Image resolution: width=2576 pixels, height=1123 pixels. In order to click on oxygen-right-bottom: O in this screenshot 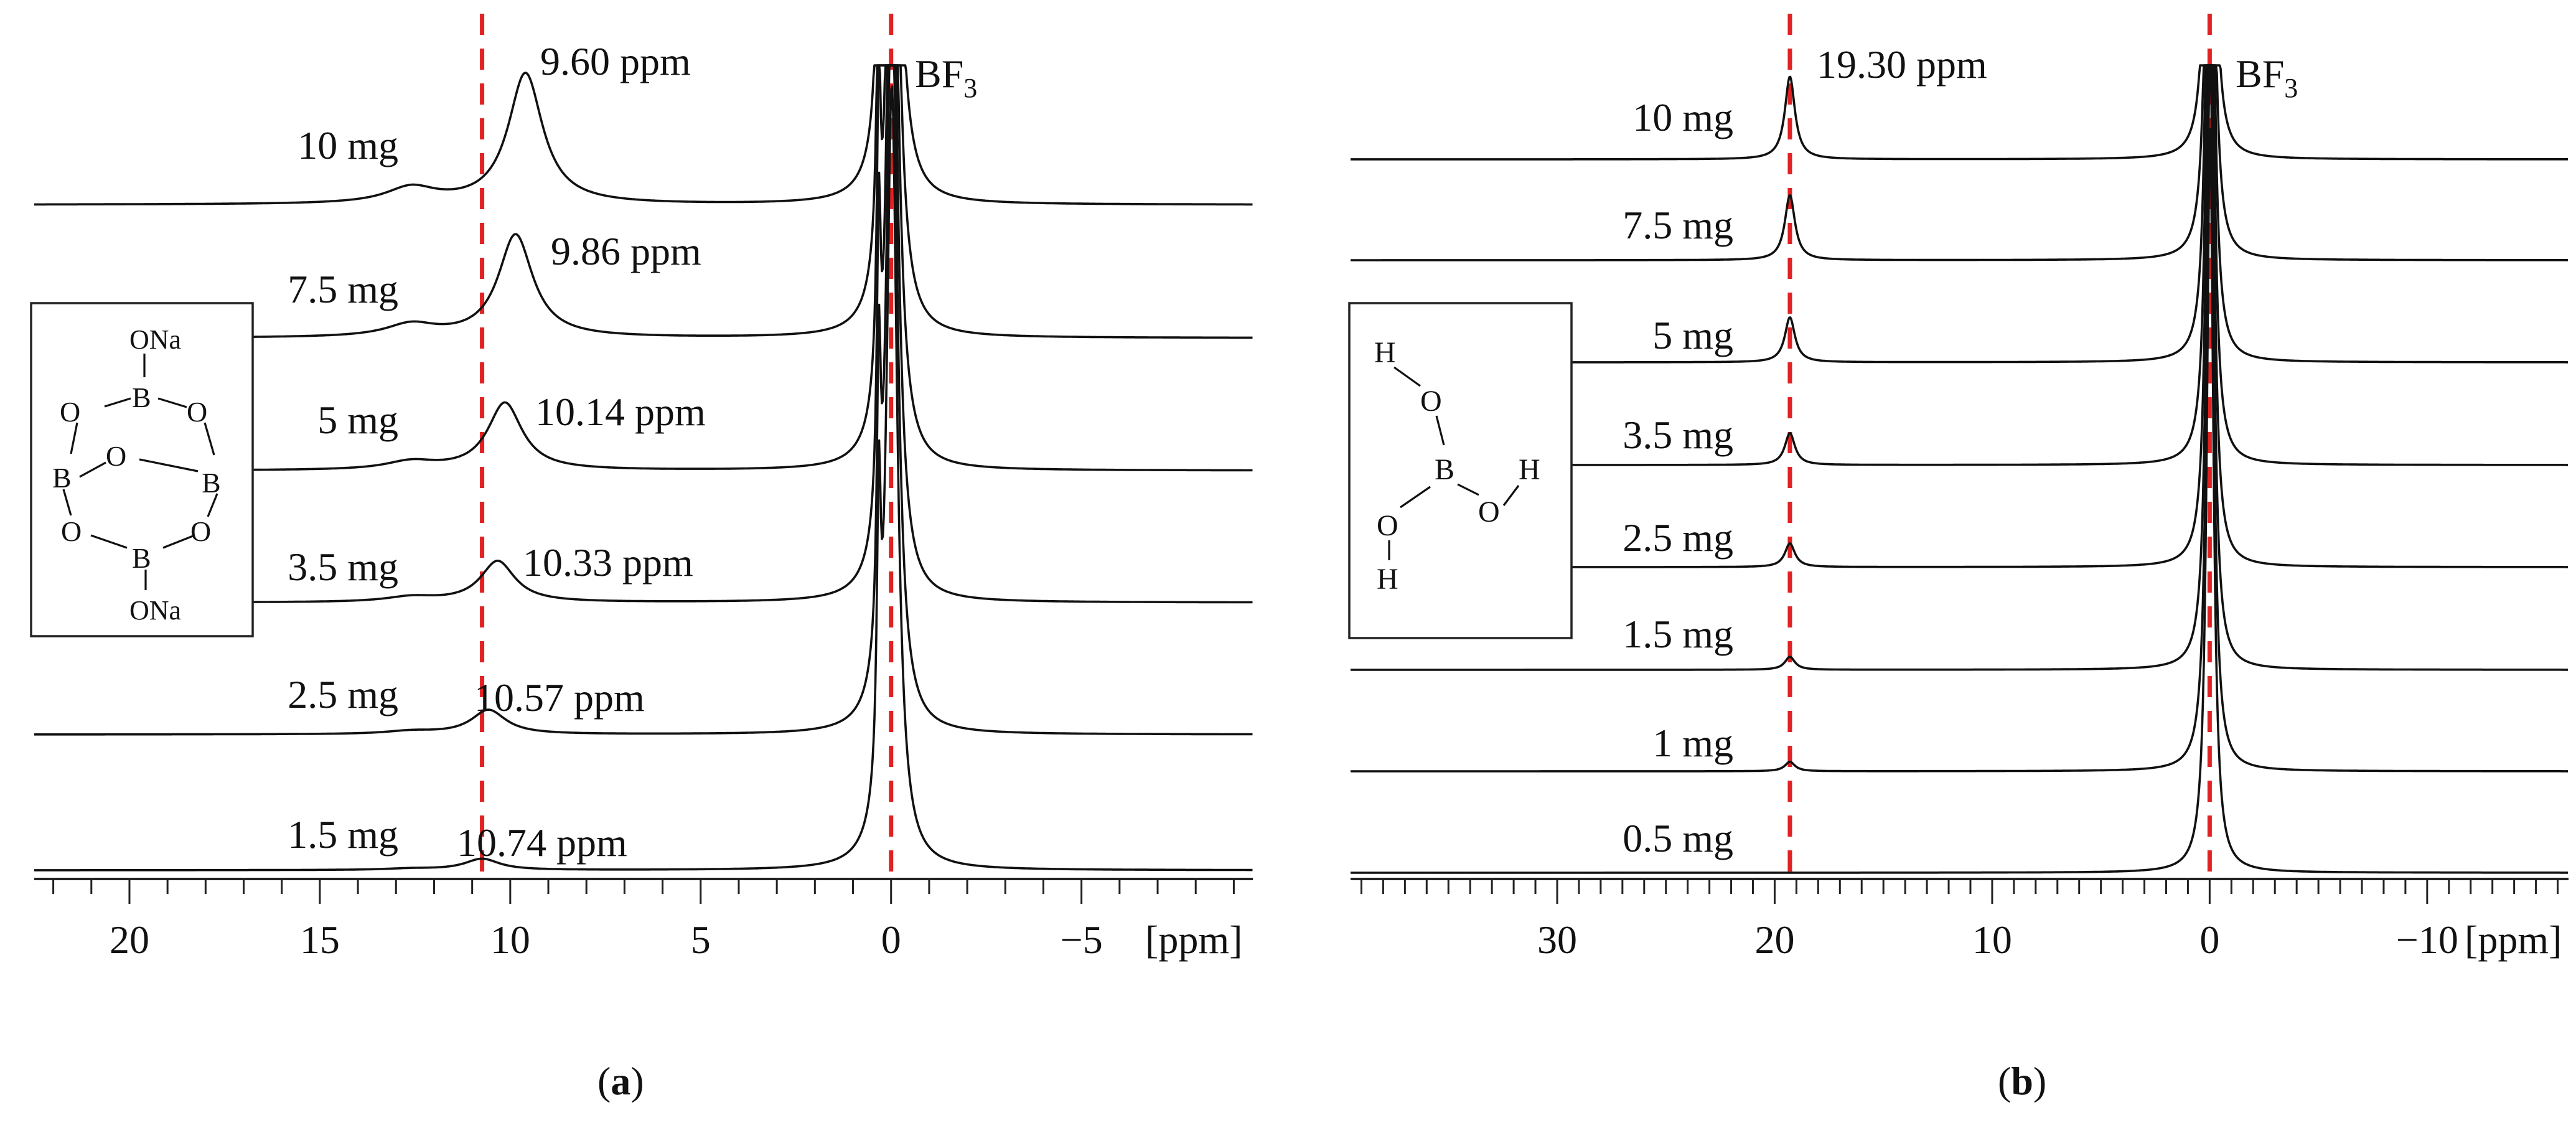, I will do `click(200, 531)`.